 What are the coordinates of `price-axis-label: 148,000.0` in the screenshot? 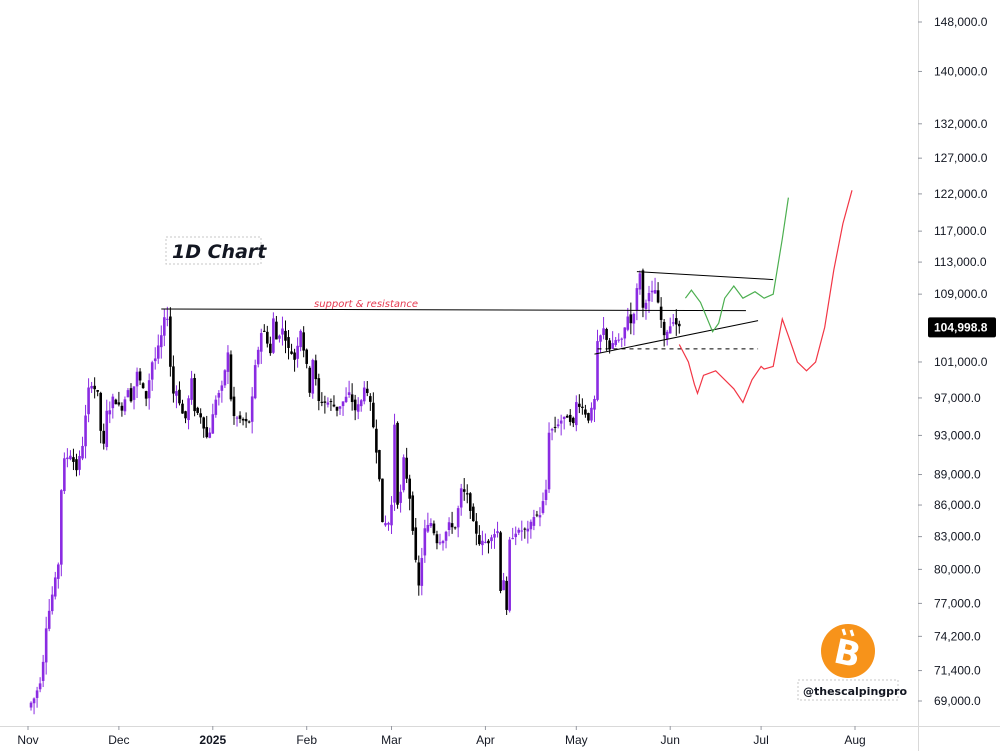 It's located at (961, 22).